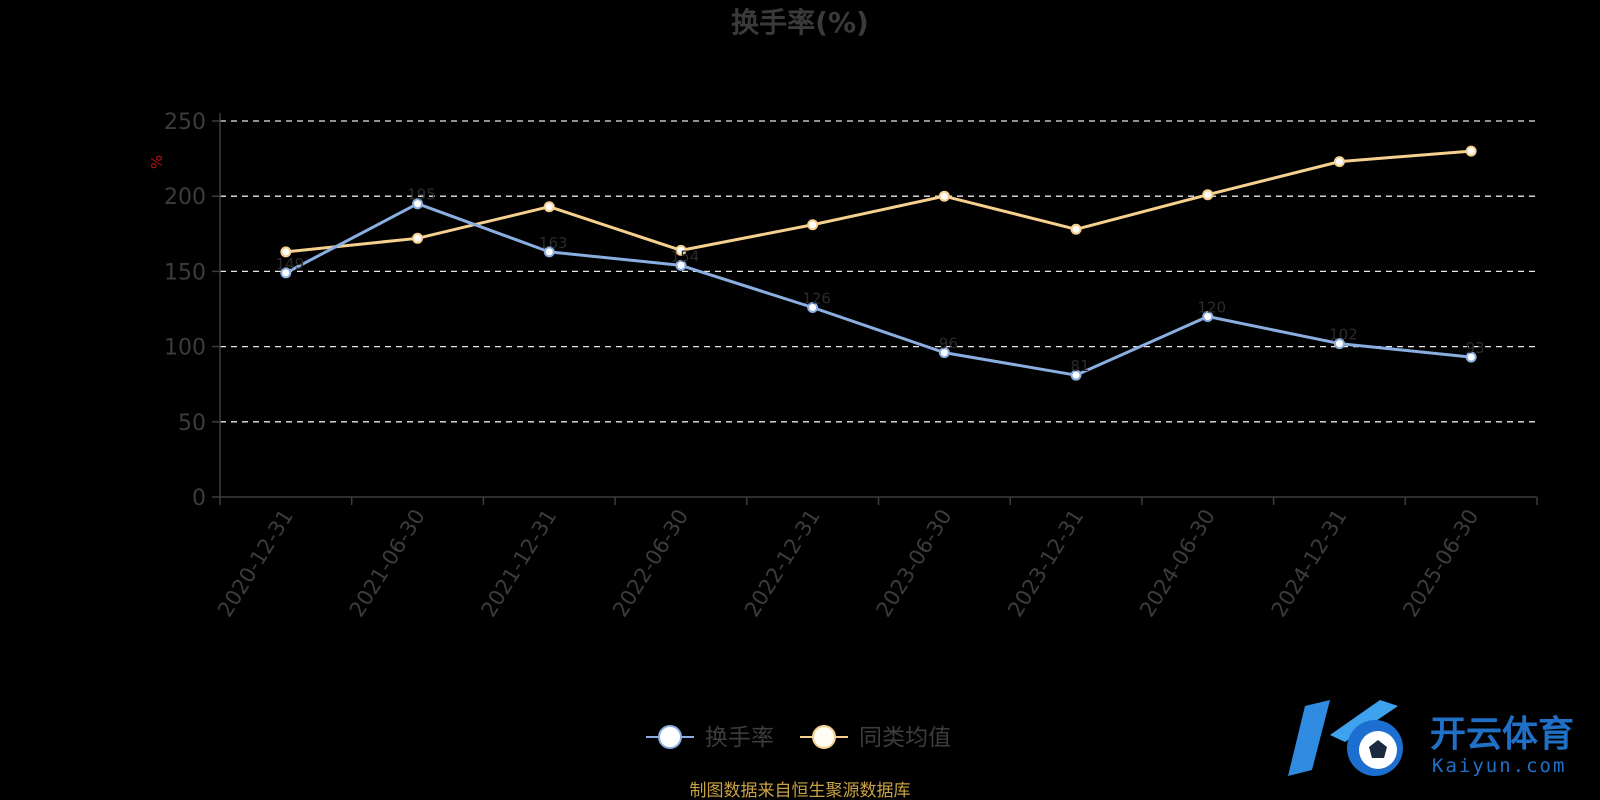 Image resolution: width=1600 pixels, height=800 pixels. What do you see at coordinates (199, 498) in the screenshot?
I see `y-tick-label: 0` at bounding box center [199, 498].